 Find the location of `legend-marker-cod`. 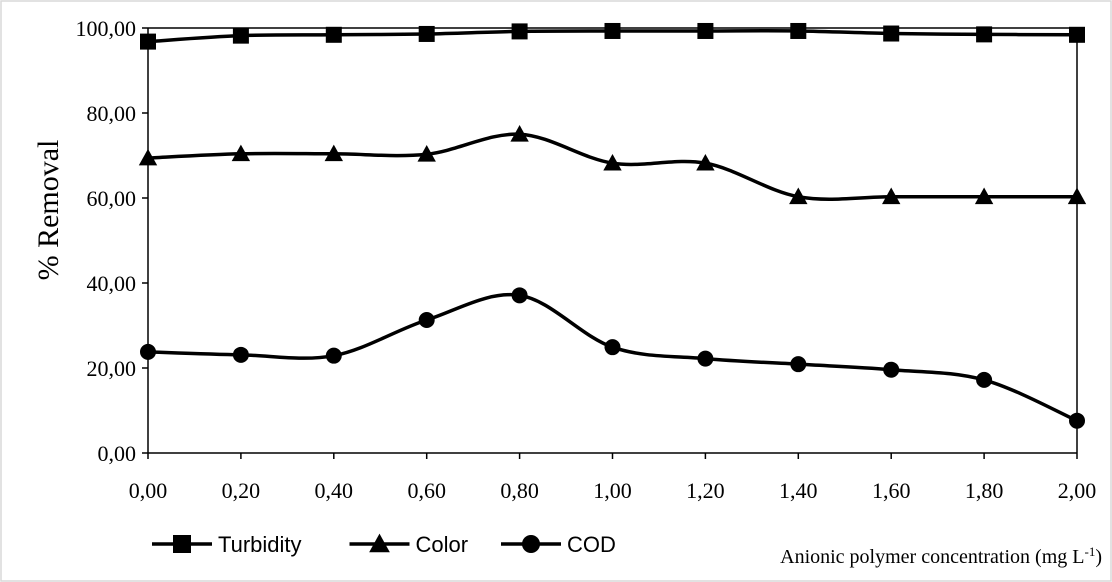

legend-marker-cod is located at coordinates (531, 544).